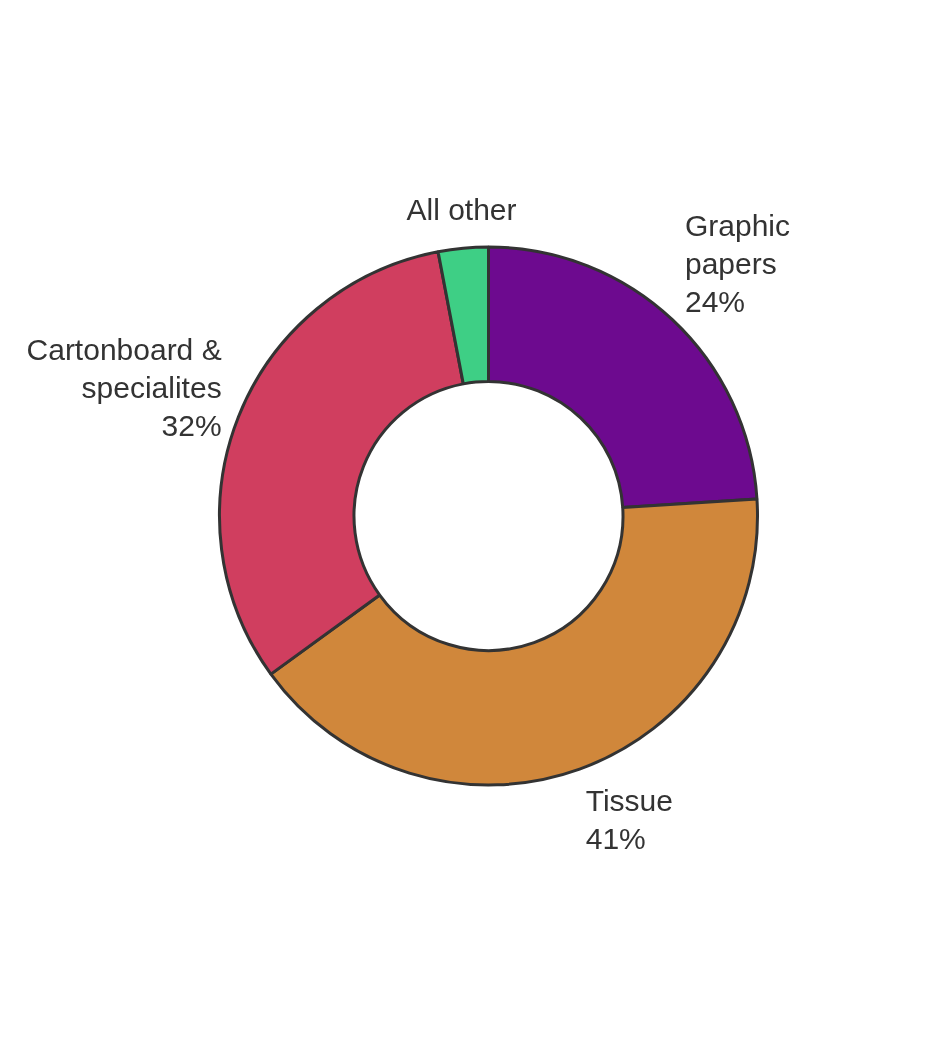 Image resolution: width=947 pixels, height=1052 pixels. I want to click on data-label: 41%, so click(615, 839).